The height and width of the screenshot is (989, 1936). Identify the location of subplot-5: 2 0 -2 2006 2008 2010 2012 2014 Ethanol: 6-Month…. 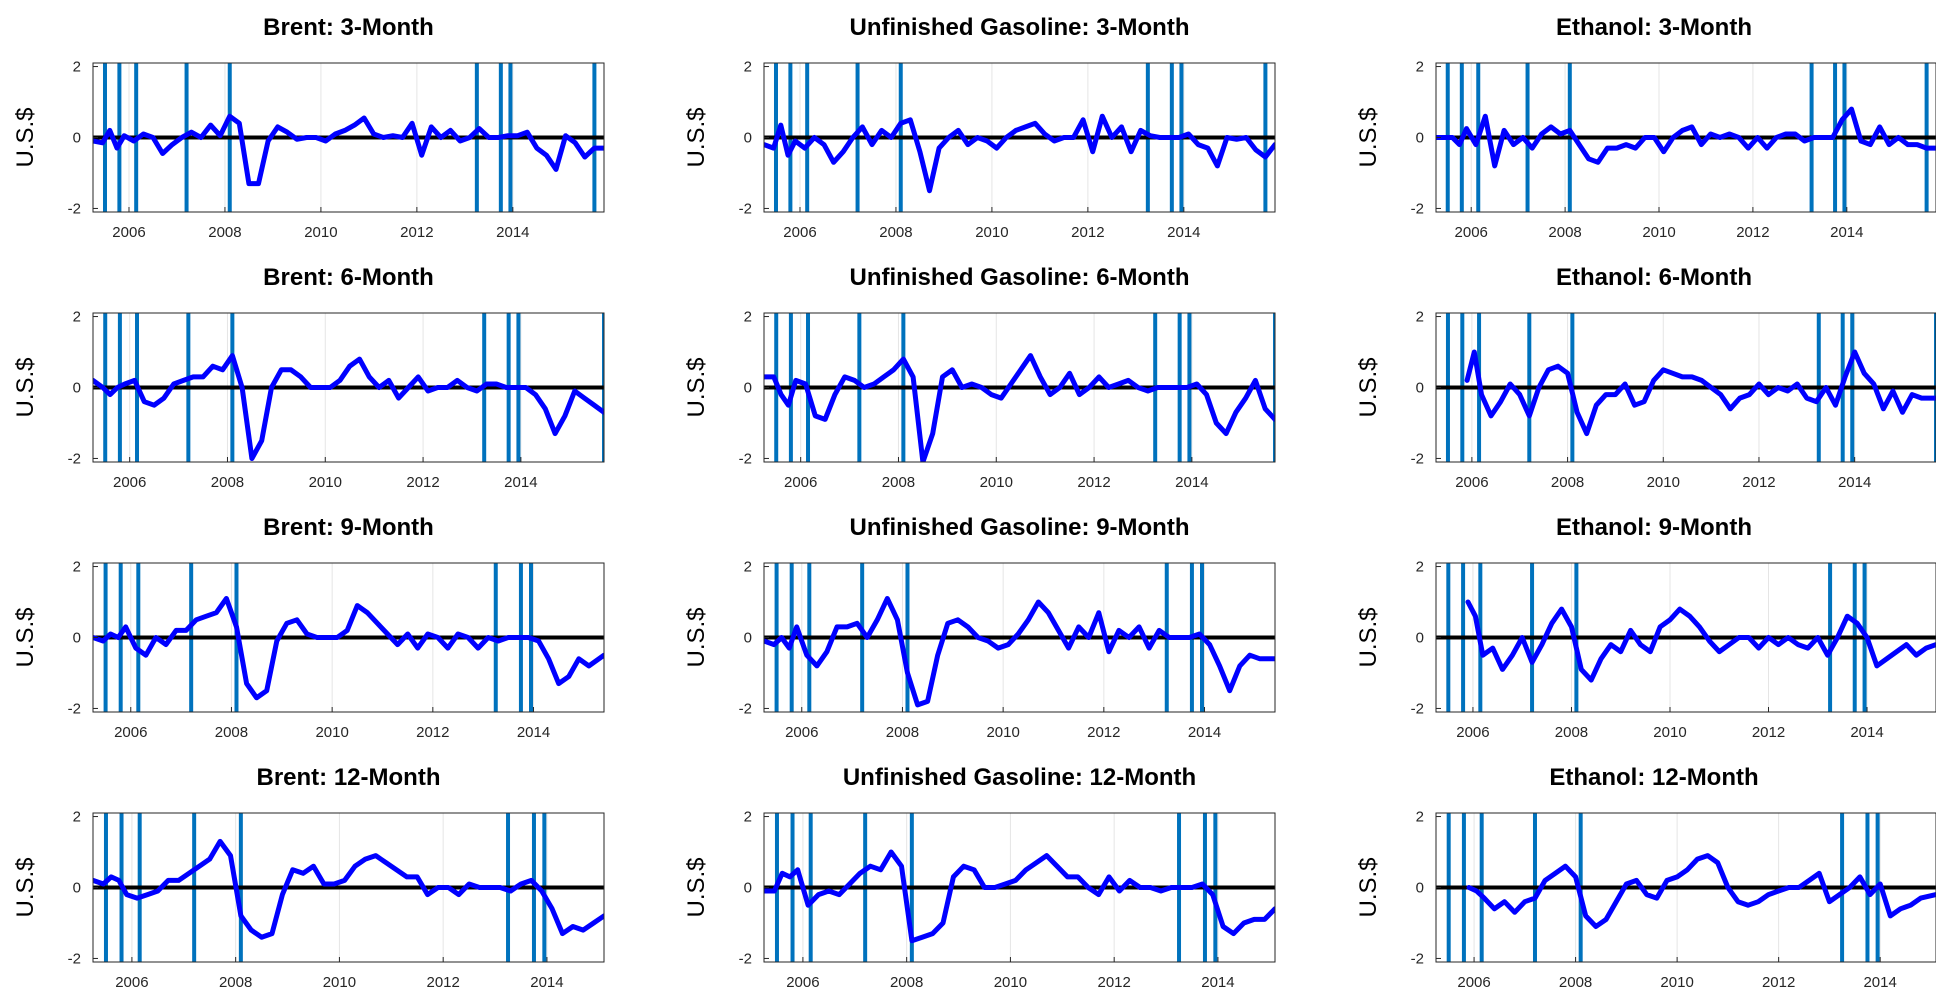
(1645, 377).